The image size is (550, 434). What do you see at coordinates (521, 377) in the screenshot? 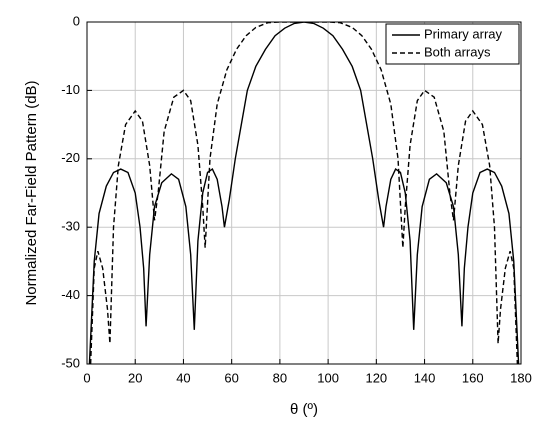
I see `x-tick-label: 180` at bounding box center [521, 377].